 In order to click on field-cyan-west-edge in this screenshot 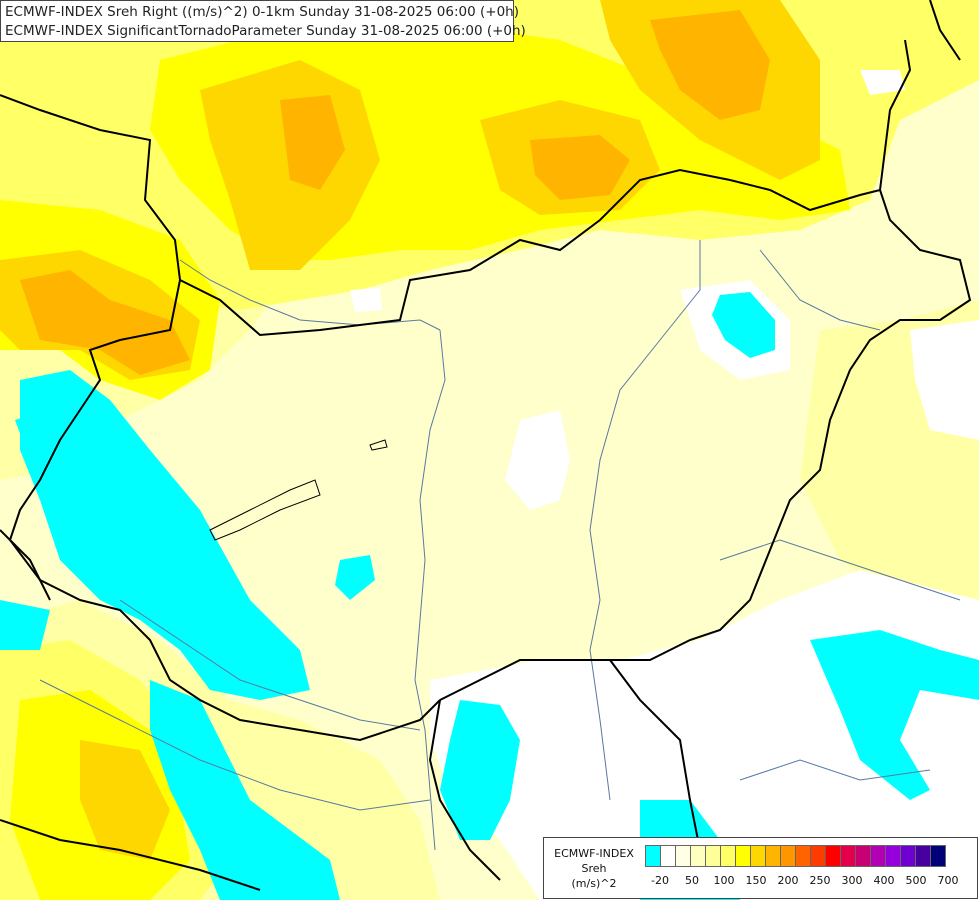, I will do `click(25, 625)`.